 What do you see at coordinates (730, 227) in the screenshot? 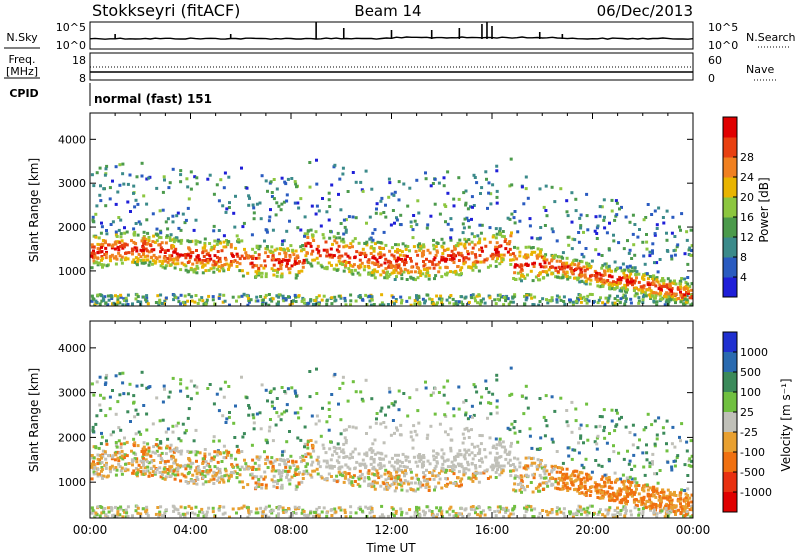
I see `colorbar-swatch` at bounding box center [730, 227].